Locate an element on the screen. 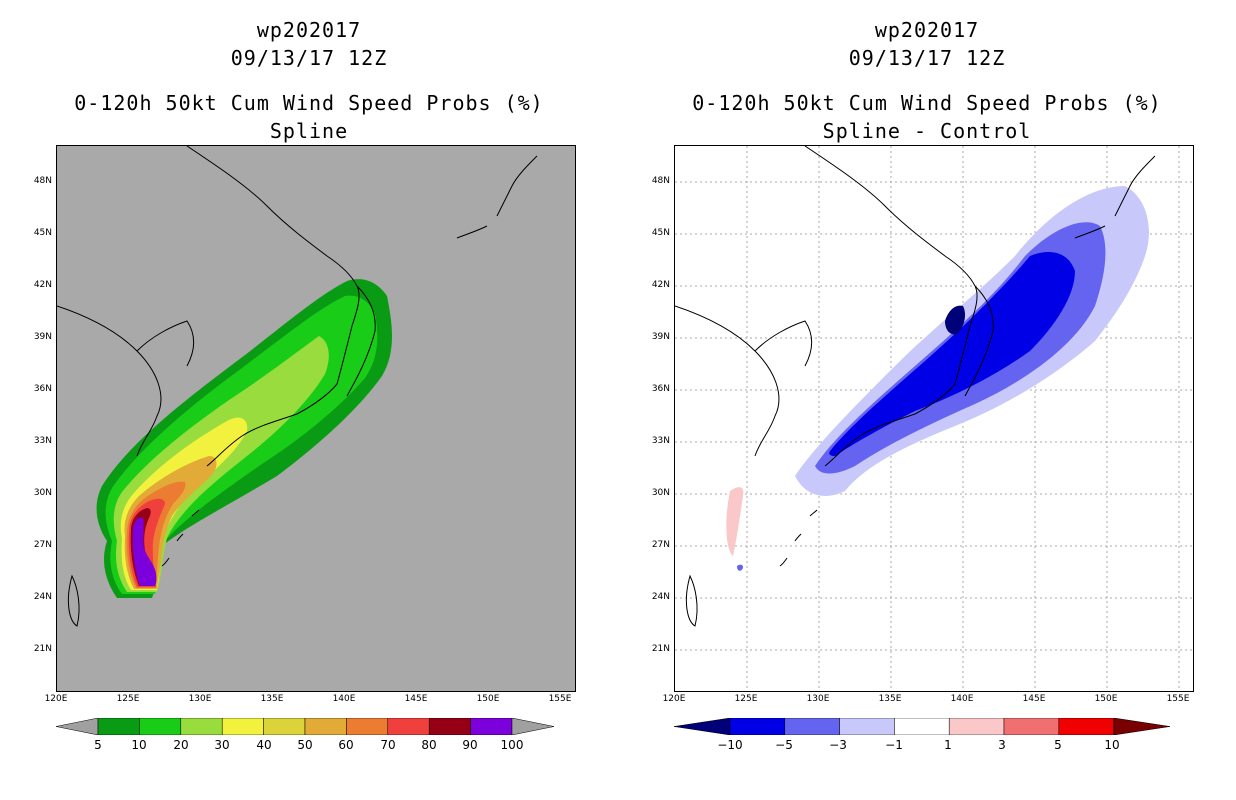 This screenshot has width=1236, height=800. lon-label: 140E is located at coordinates (962, 699).